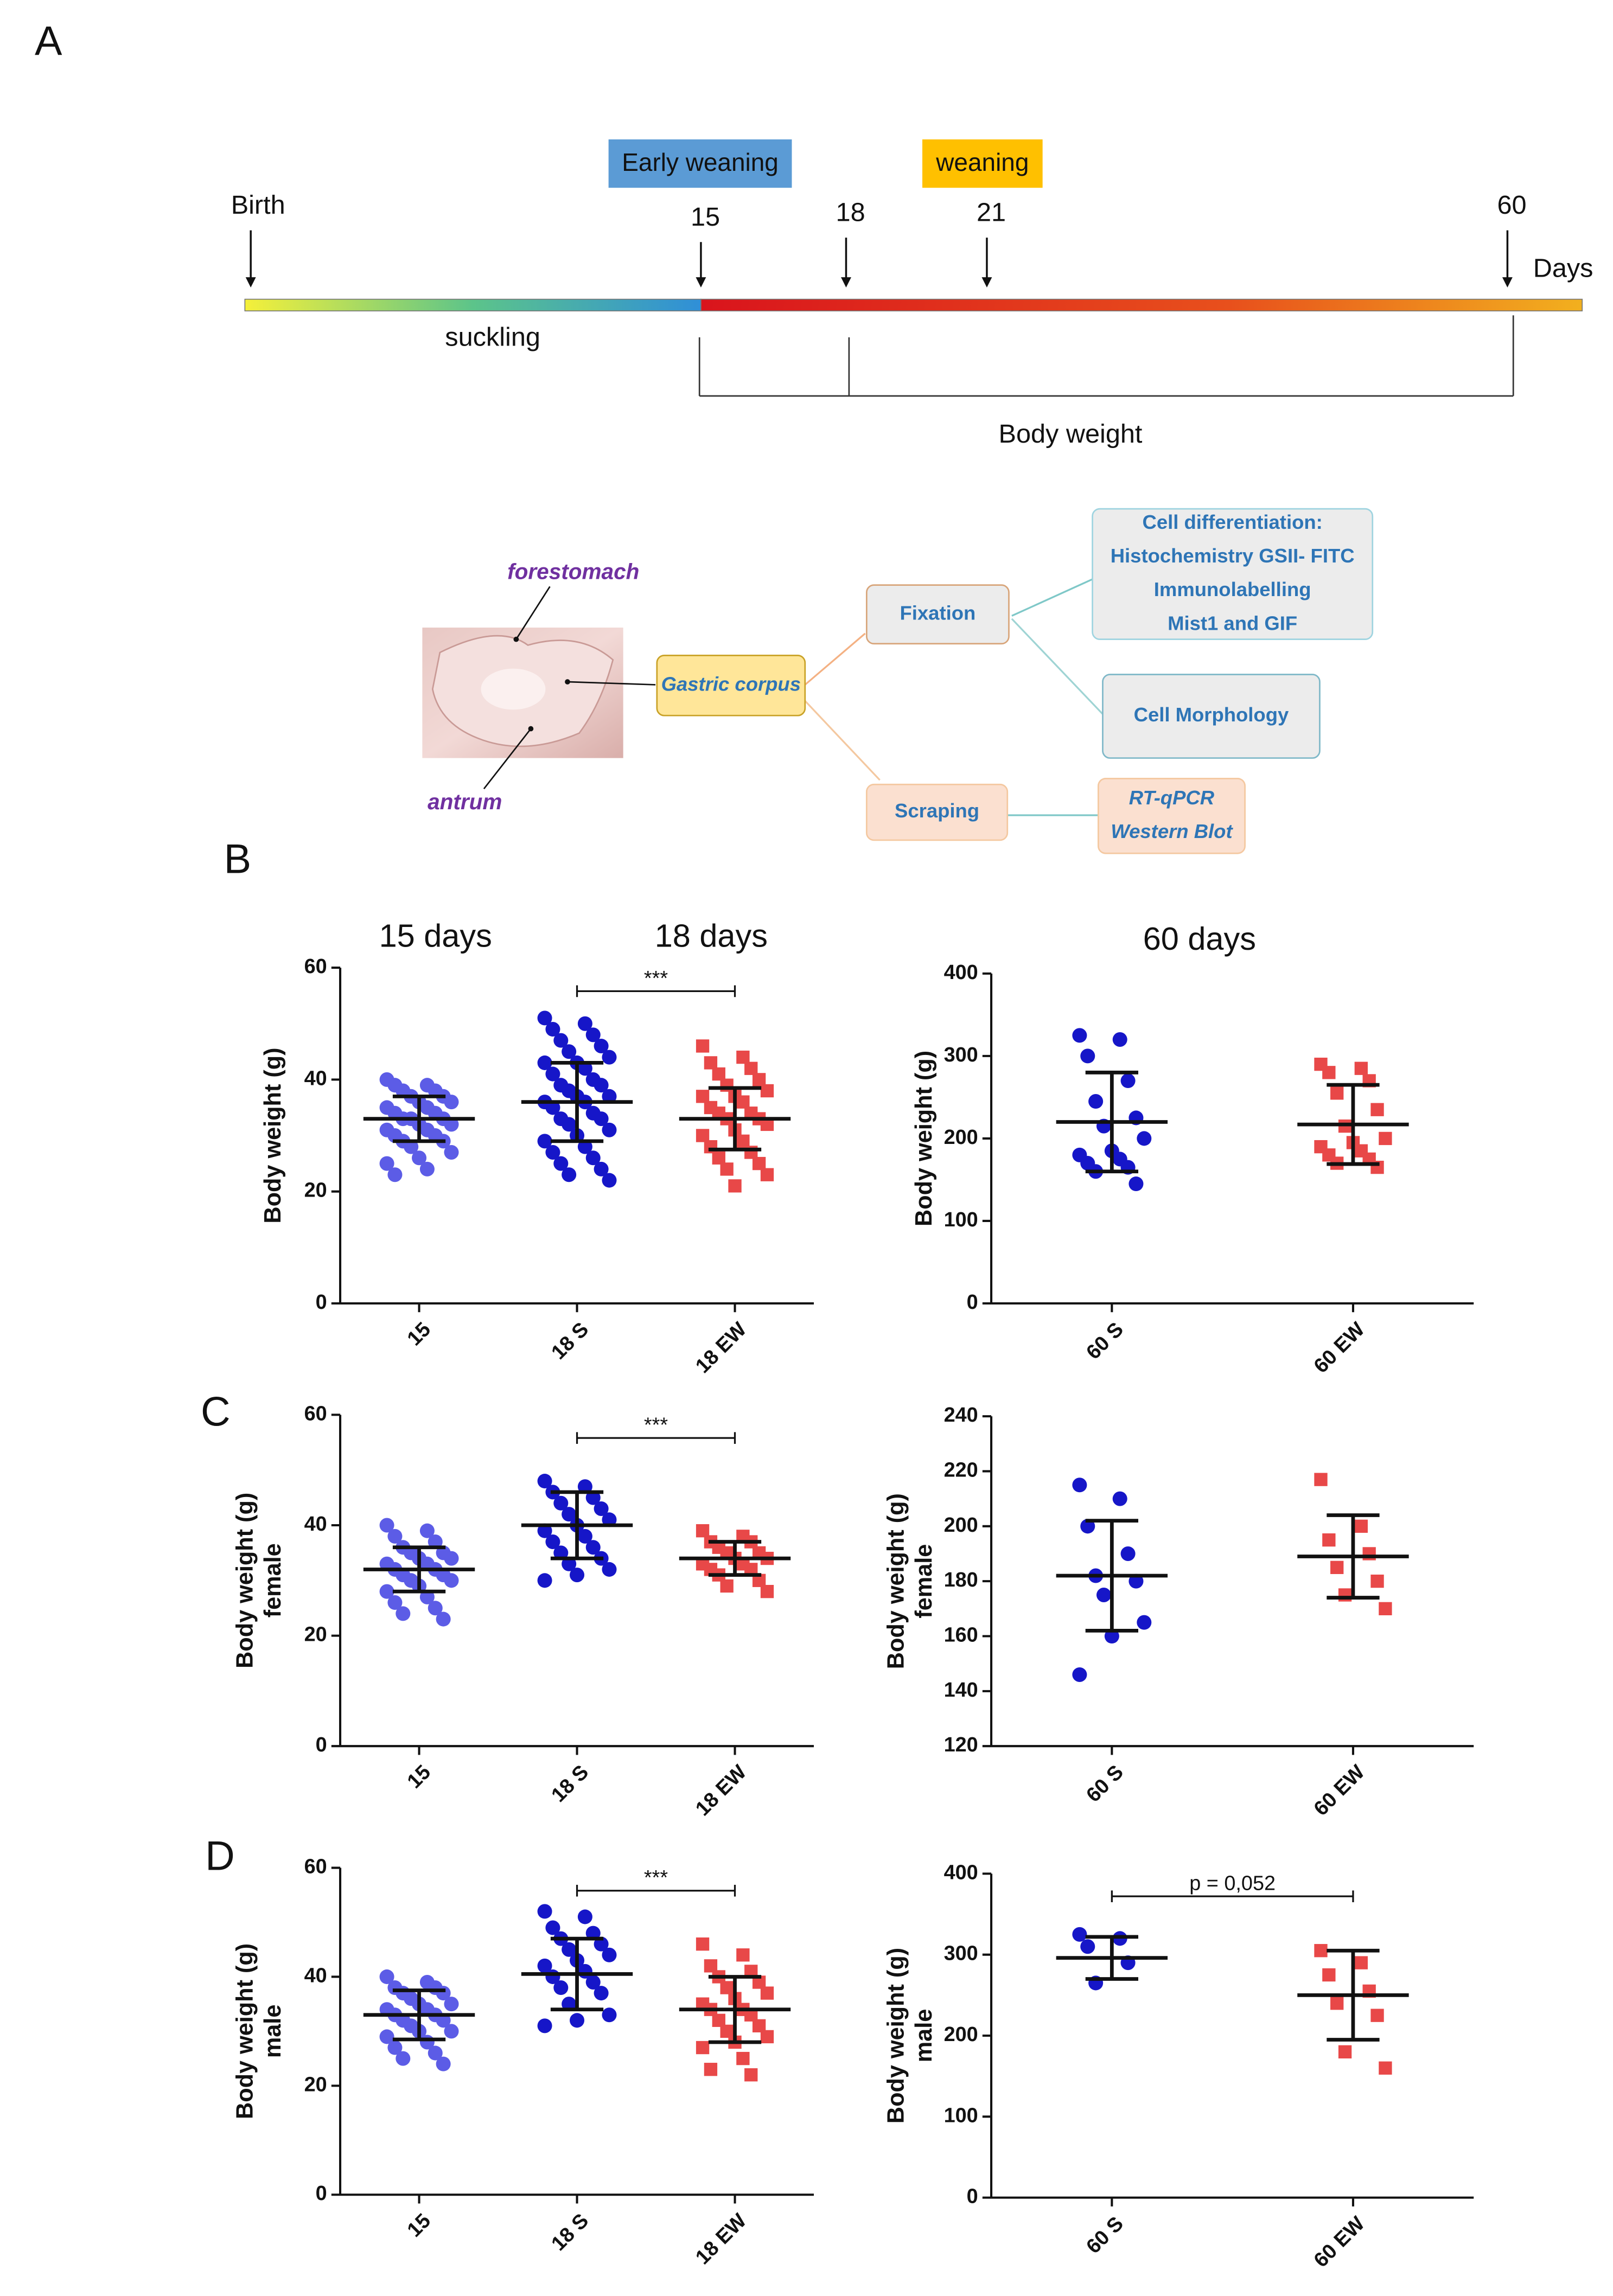 Image resolution: width=1613 pixels, height=2296 pixels. What do you see at coordinates (937, 811) in the screenshot?
I see `diagram-node-label: Scraping` at bounding box center [937, 811].